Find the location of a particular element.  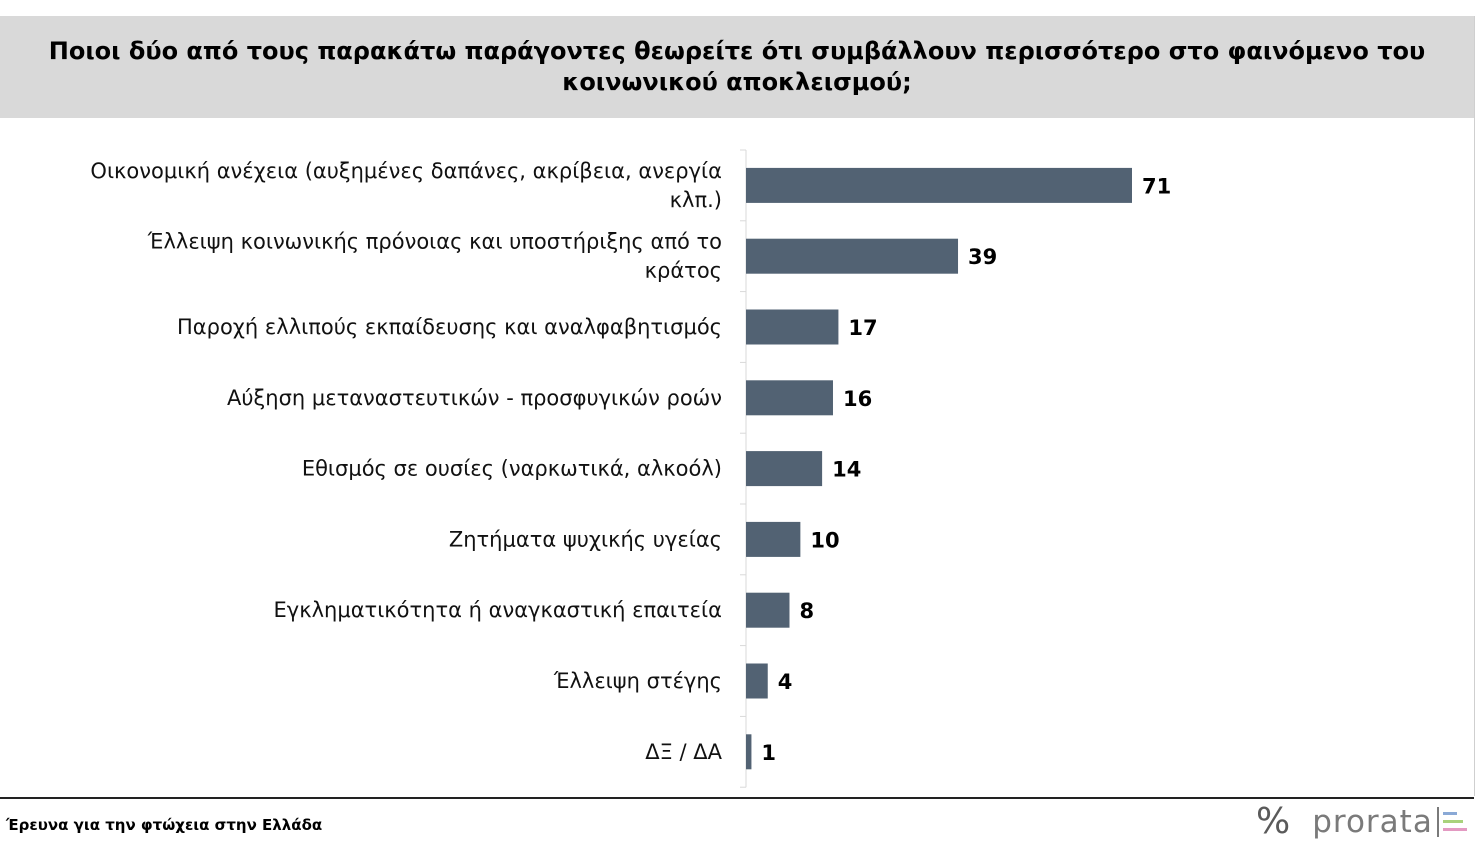

brand-name: prorata is located at coordinates (1372, 822).